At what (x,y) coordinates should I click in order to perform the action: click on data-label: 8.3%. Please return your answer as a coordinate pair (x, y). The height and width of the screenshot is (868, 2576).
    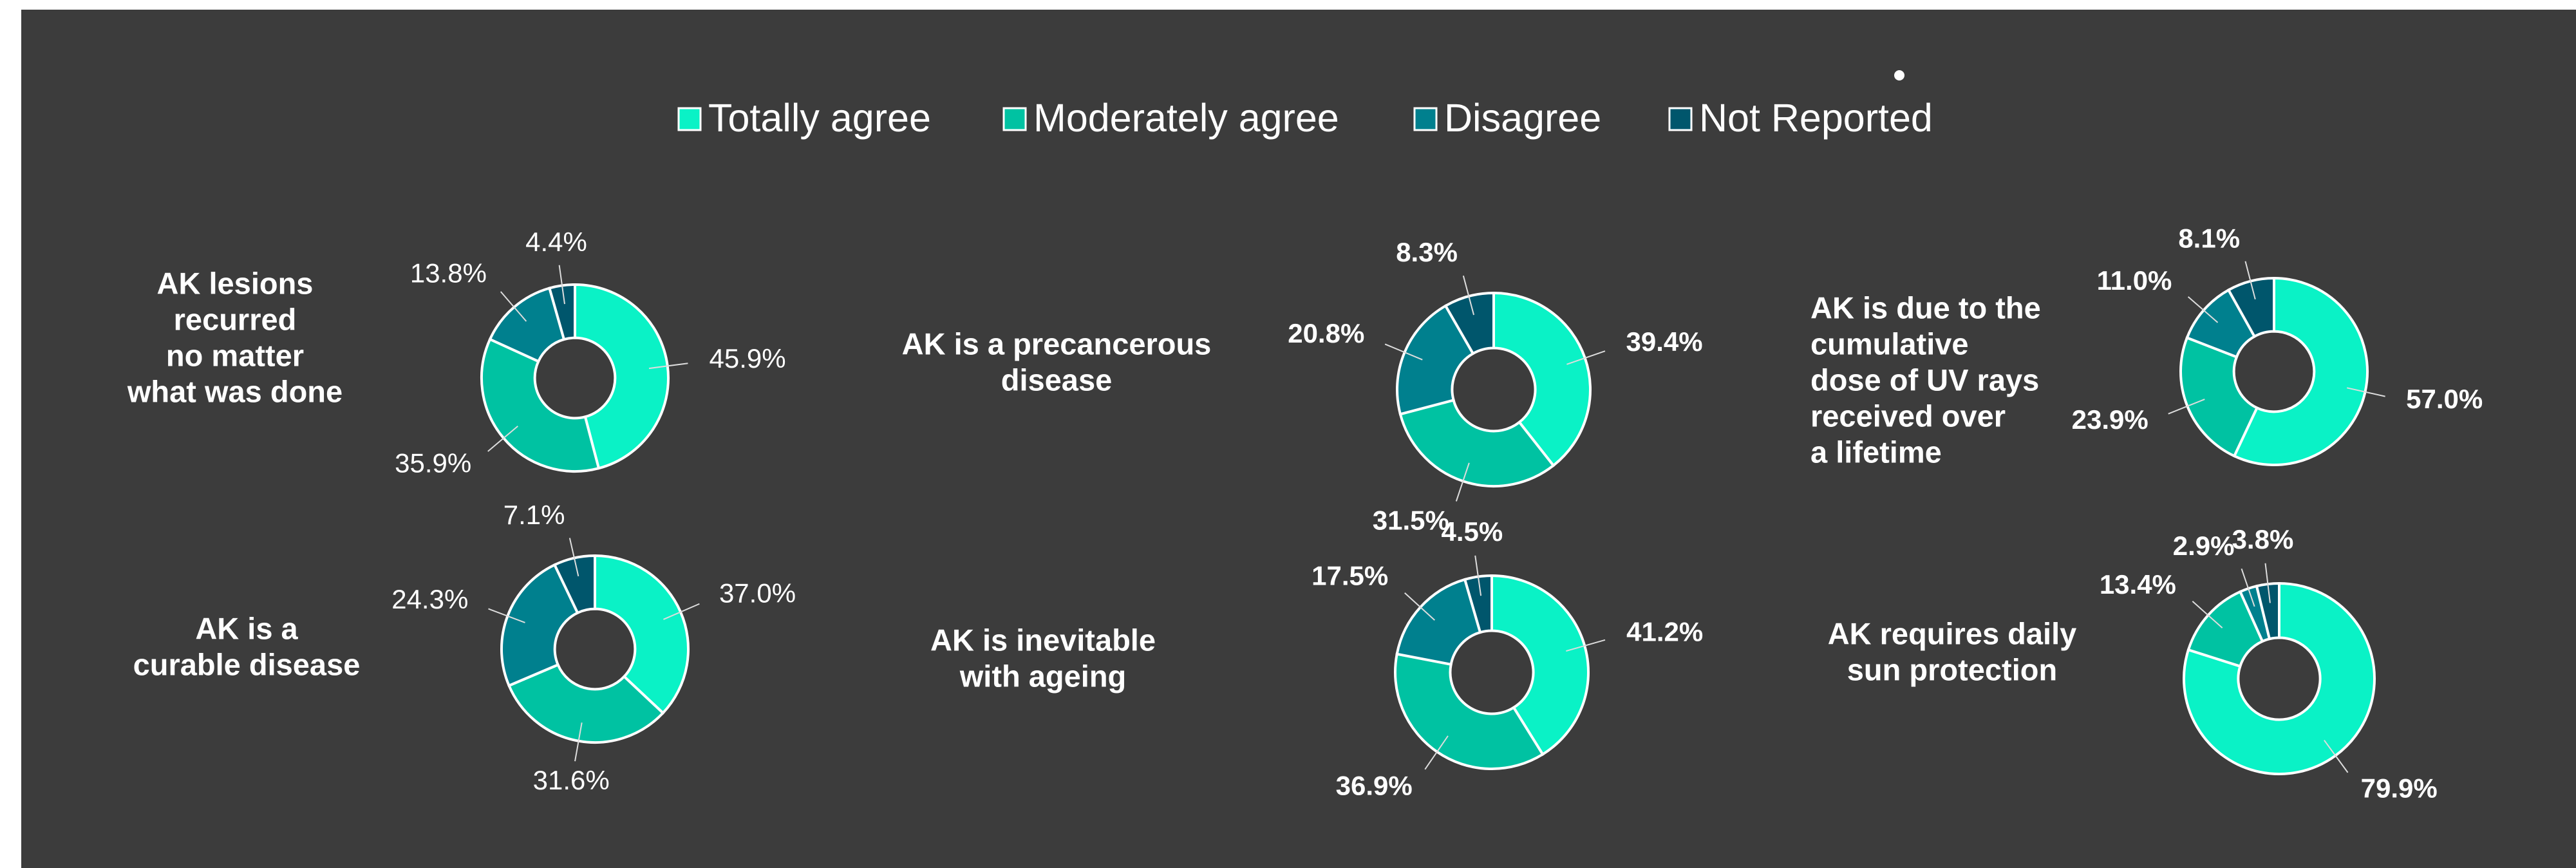
    Looking at the image, I should click on (1427, 252).